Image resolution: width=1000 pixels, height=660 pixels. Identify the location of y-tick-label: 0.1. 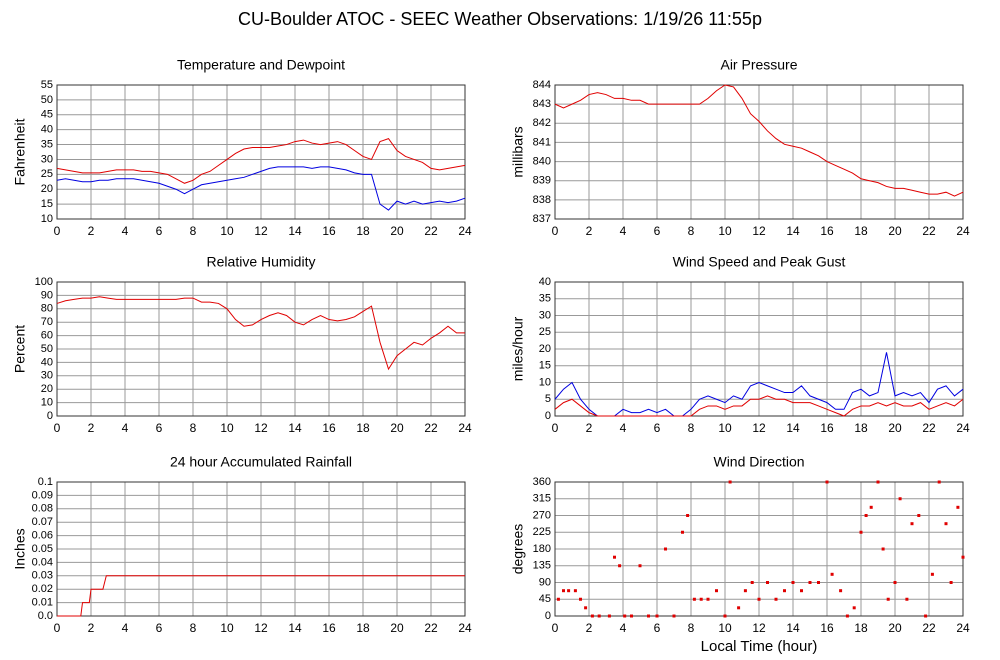
(45, 482).